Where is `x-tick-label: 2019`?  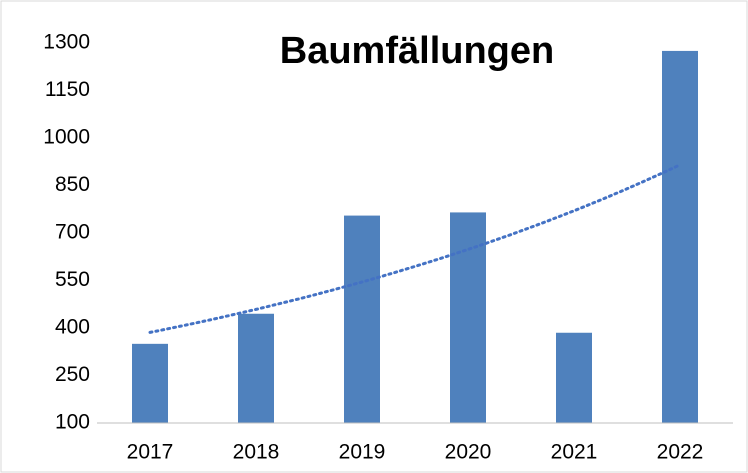 x-tick-label: 2019 is located at coordinates (362, 452).